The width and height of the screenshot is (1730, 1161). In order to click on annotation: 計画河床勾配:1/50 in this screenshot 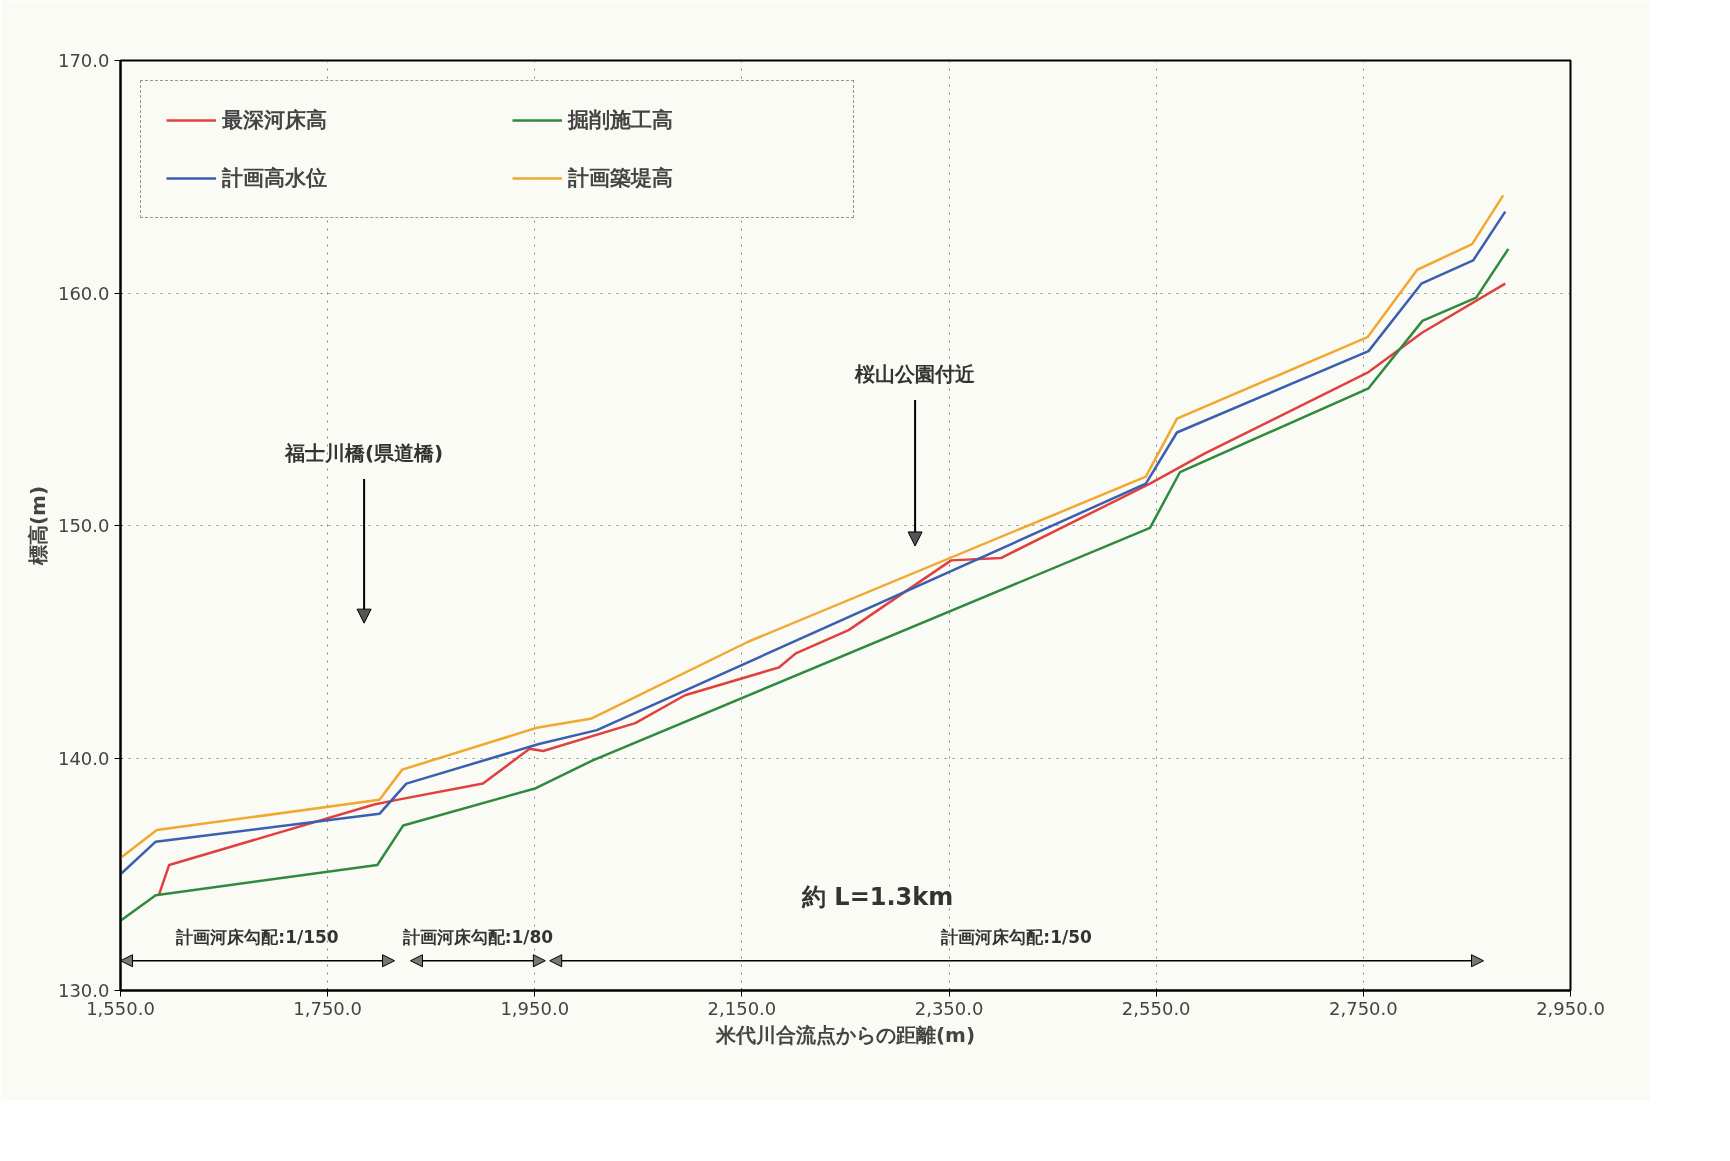, I will do `click(1016, 936)`.